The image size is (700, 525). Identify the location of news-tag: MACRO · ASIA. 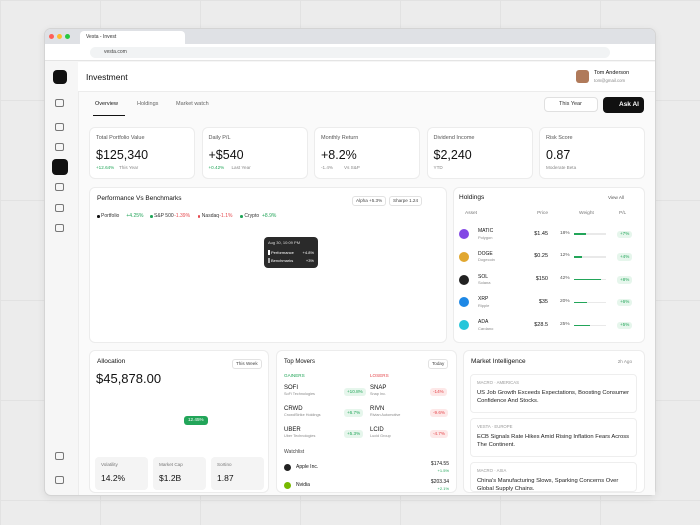
(492, 470).